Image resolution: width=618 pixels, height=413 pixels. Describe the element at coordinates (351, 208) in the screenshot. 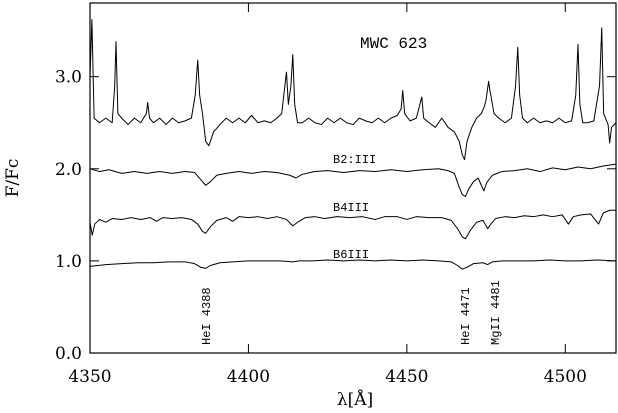

I see `series-label: B4III` at that location.